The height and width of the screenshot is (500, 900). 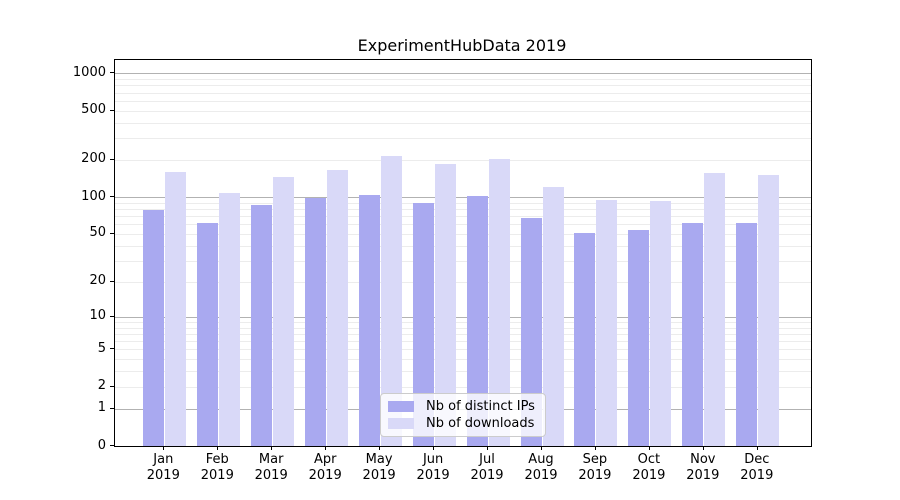 I want to click on x-tick-mark-jan, so click(x=164, y=448).